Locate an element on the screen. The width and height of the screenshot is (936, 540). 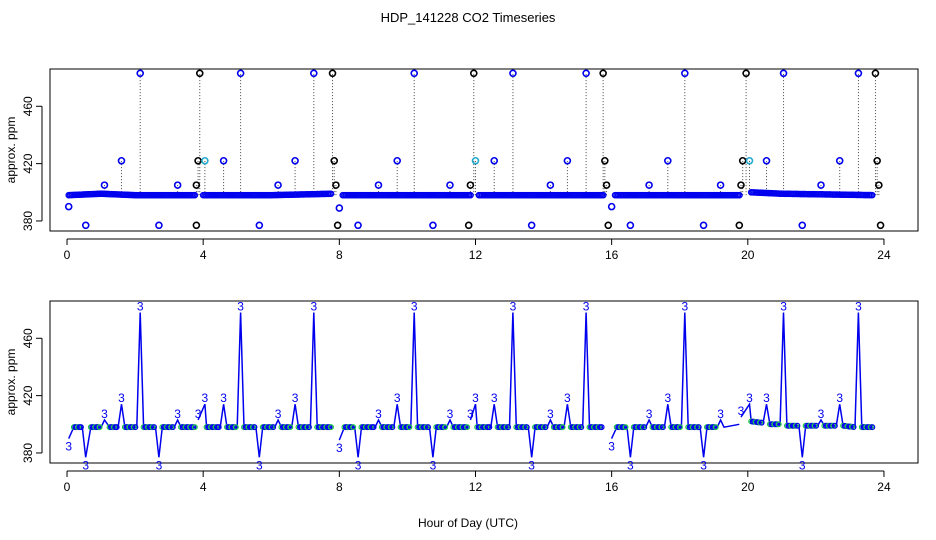
y-tick-label: 460 is located at coordinates (28, 338).